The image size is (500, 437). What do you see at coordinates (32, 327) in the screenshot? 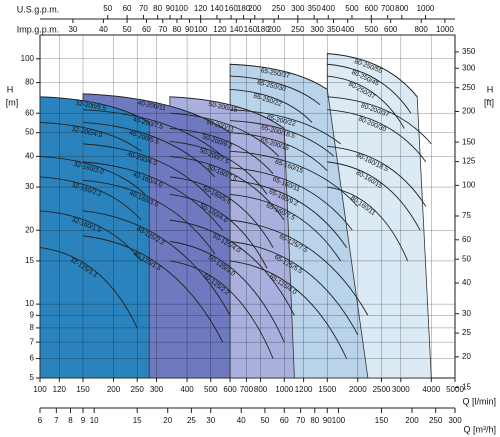
I see `y-tick-label: 8` at bounding box center [32, 327].